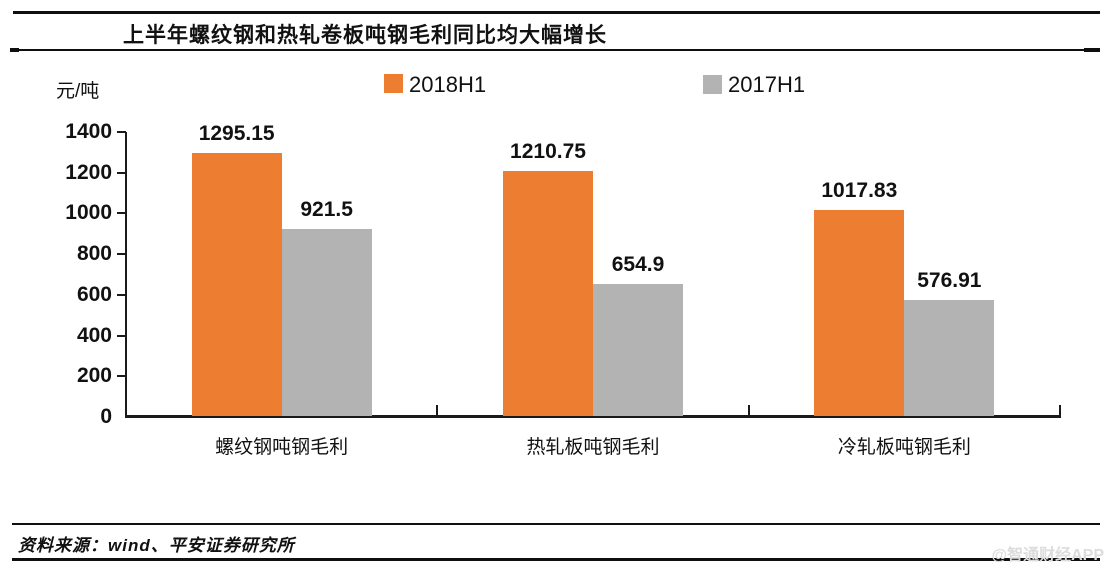 This screenshot has height=571, width=1108. Describe the element at coordinates (14, 50) in the screenshot. I see `title-divider-cap-left` at that location.